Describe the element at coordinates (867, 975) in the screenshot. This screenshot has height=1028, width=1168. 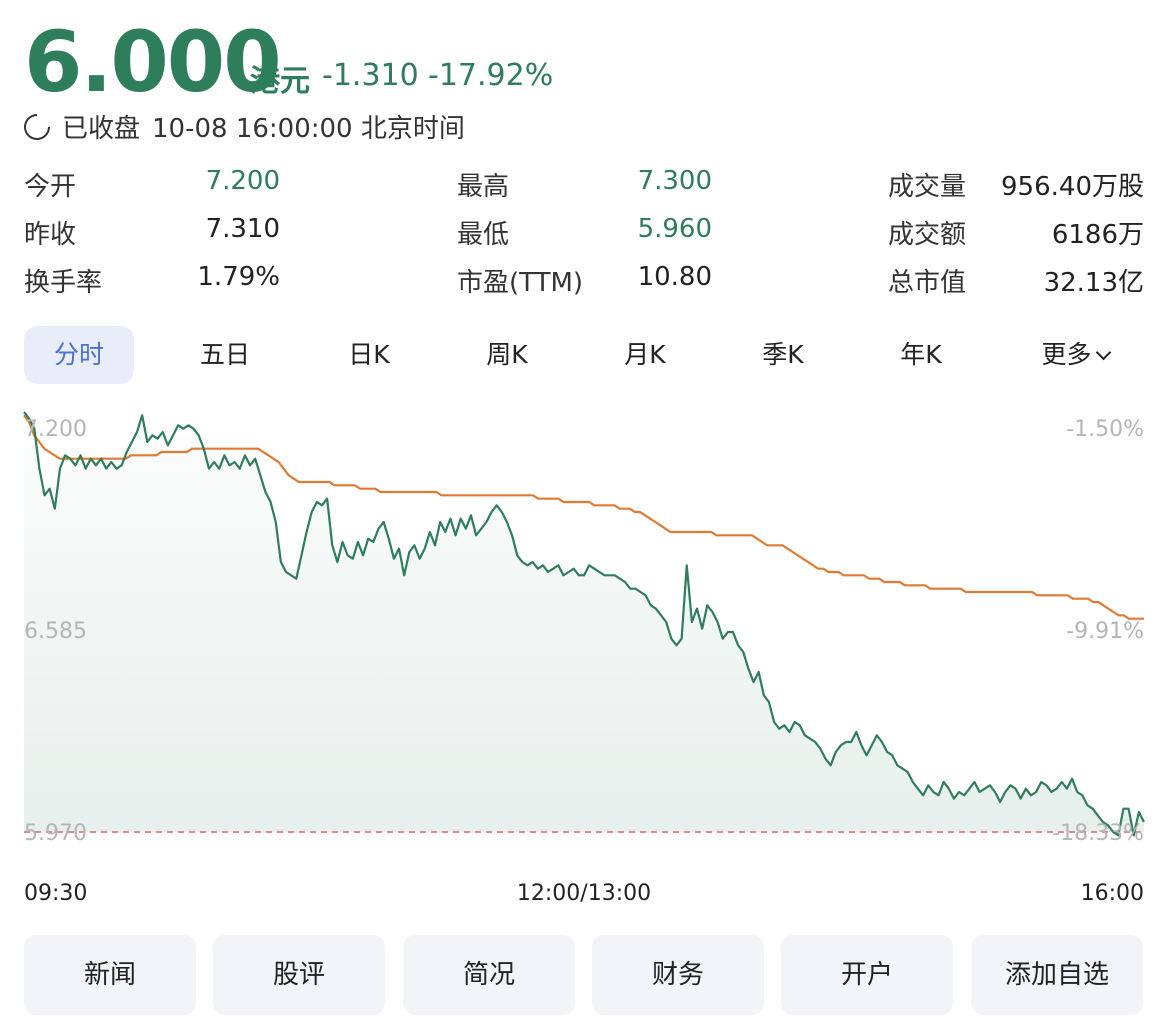
I see `open-account-button: 开户` at that location.